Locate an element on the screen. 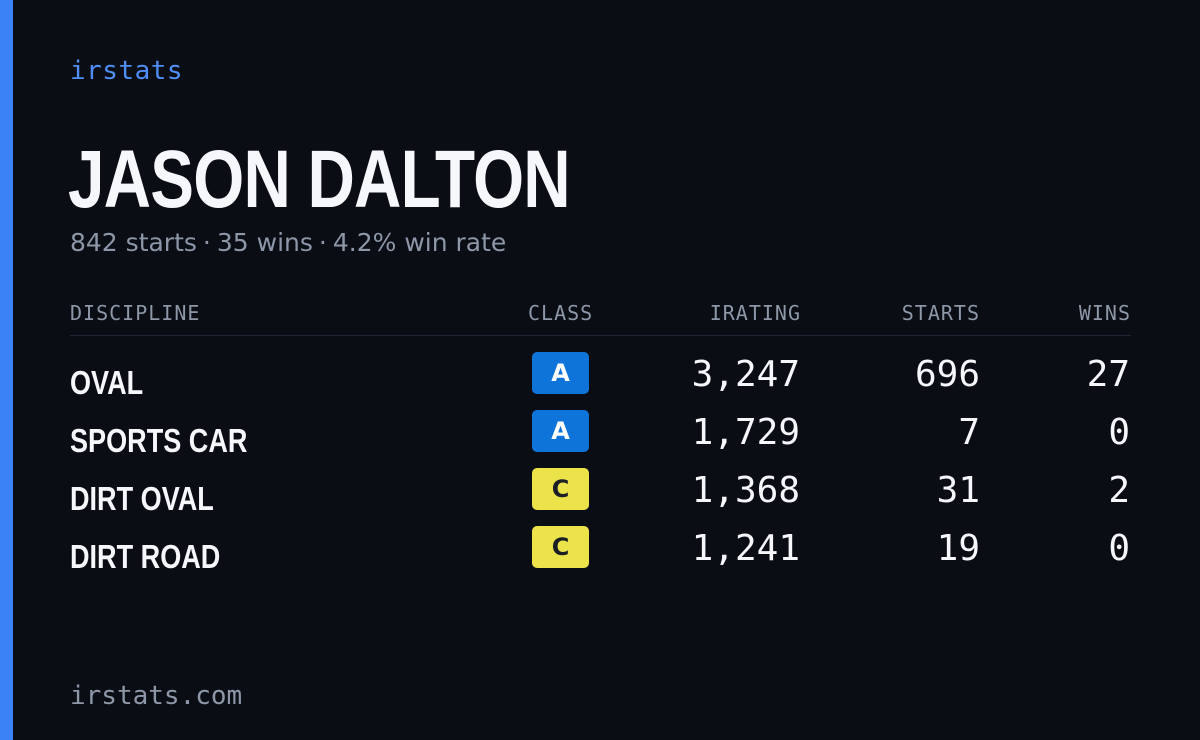 The image size is (1200, 740). starts-summary: 842 starts is located at coordinates (133, 242).